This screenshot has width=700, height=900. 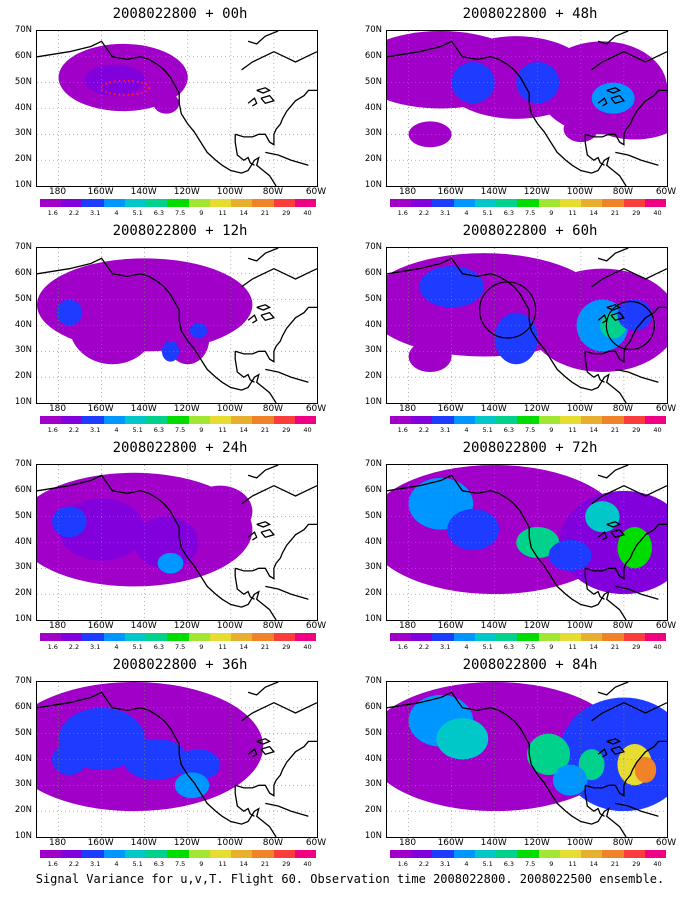 I want to click on panel-title: 2008022800 + 00h, so click(x=180, y=14).